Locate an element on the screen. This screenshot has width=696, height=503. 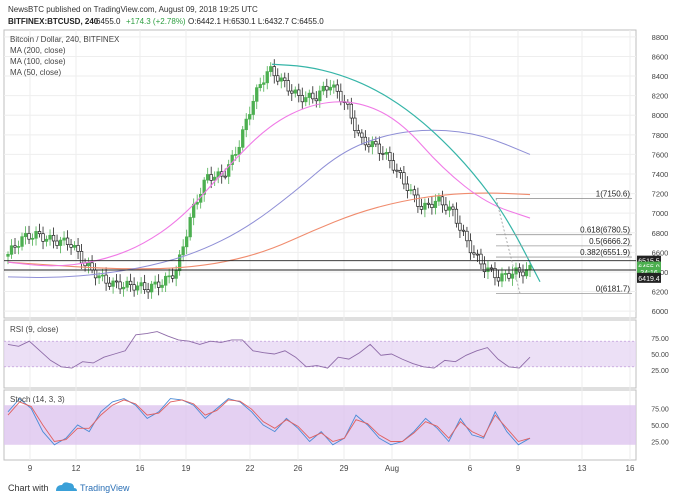
header-ohlc: O:6442.1 H:6530.1 L:6432.7 C:6455.0 is located at coordinates (256, 21).